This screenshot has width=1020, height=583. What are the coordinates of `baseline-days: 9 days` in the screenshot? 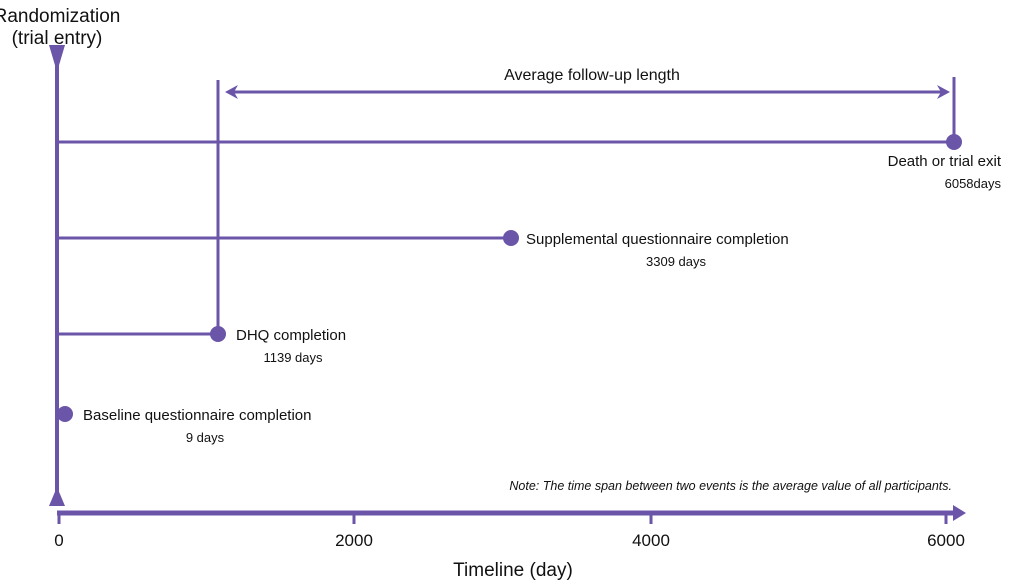 It's located at (205, 437).